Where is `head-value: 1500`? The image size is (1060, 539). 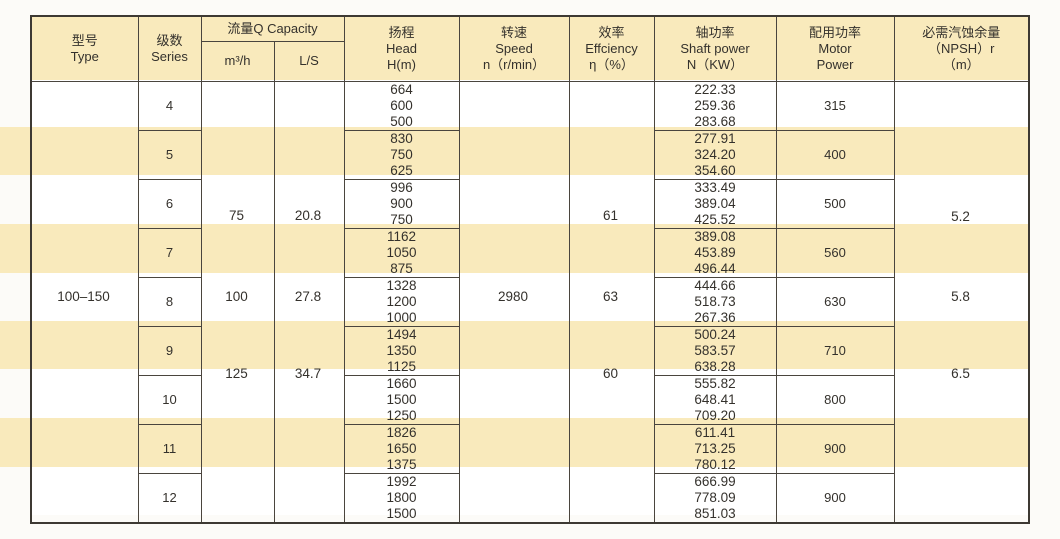
head-value: 1500 is located at coordinates (401, 513).